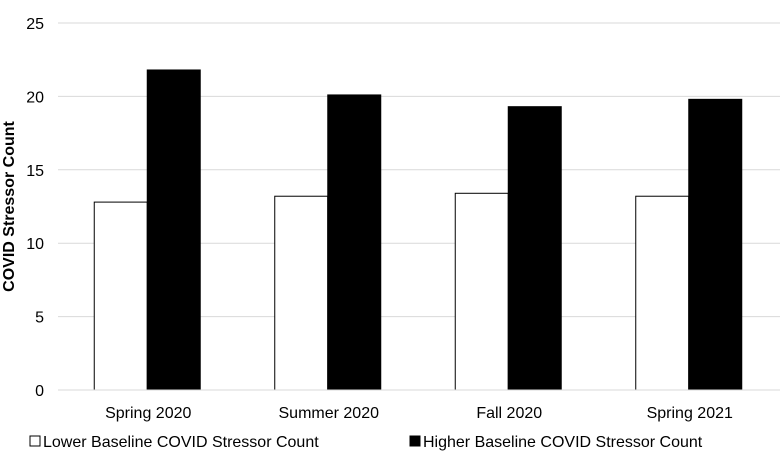 The width and height of the screenshot is (780, 470). I want to click on y-tick-label: 0, so click(39, 391).